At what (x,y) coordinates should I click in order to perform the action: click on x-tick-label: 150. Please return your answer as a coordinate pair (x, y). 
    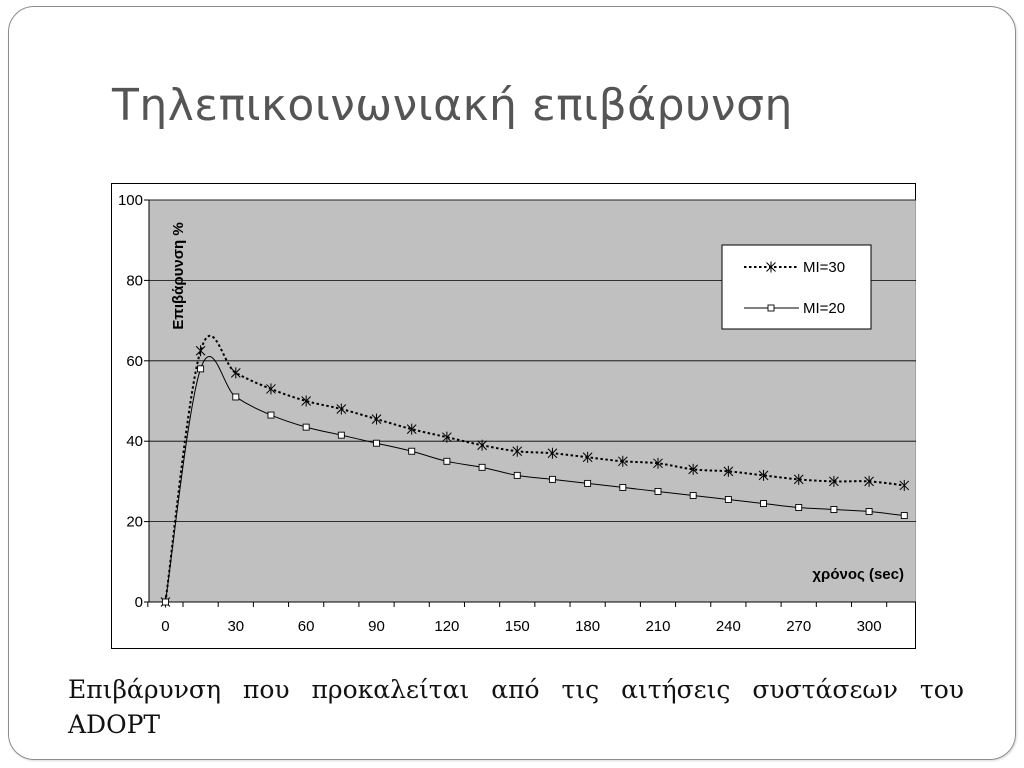
    Looking at the image, I should click on (517, 626).